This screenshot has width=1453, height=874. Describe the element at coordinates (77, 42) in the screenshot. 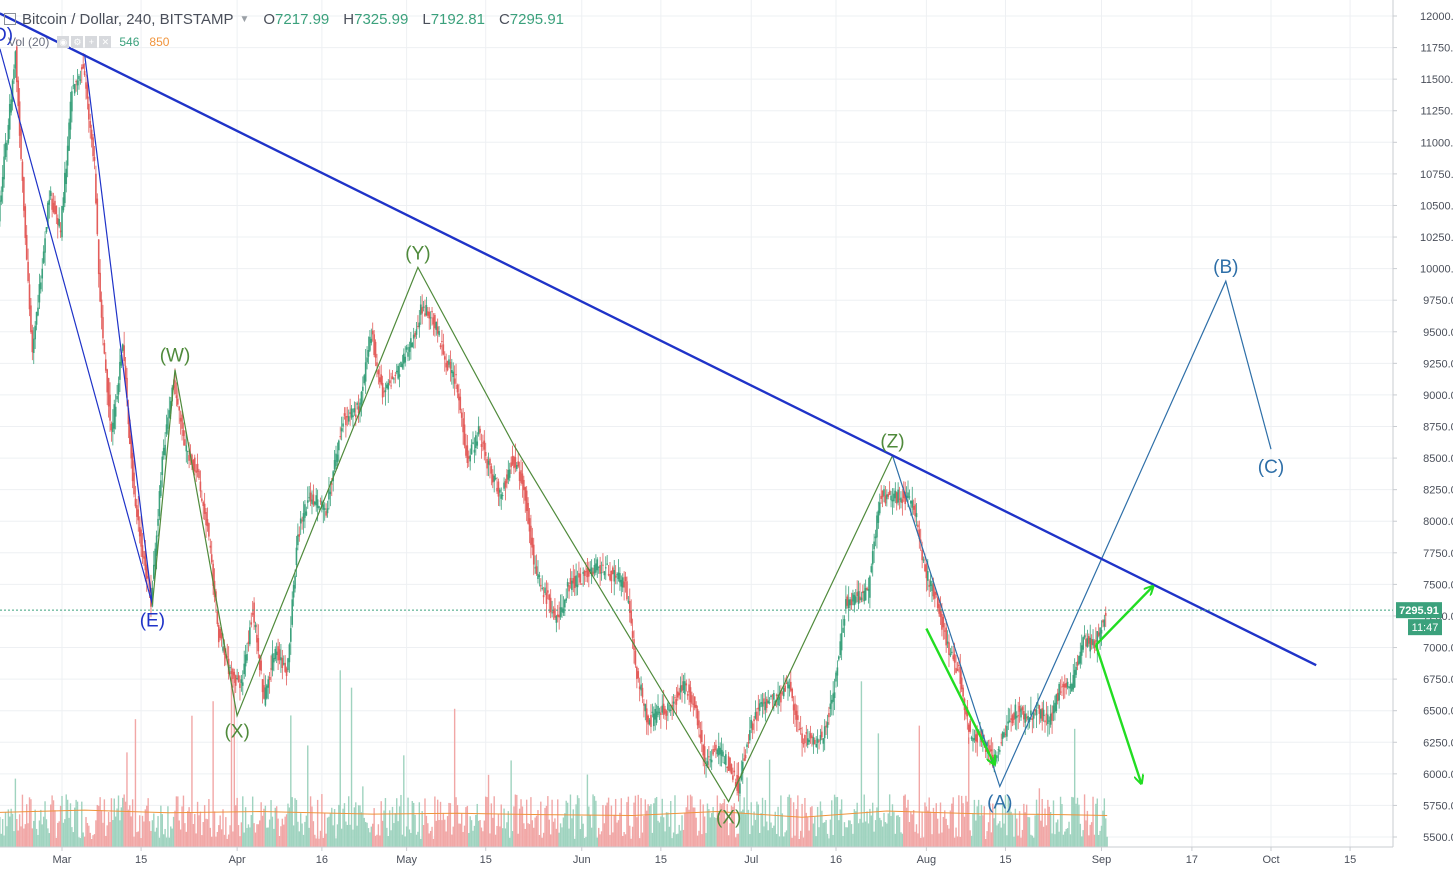

I see `settings-icon: ⚙` at that location.